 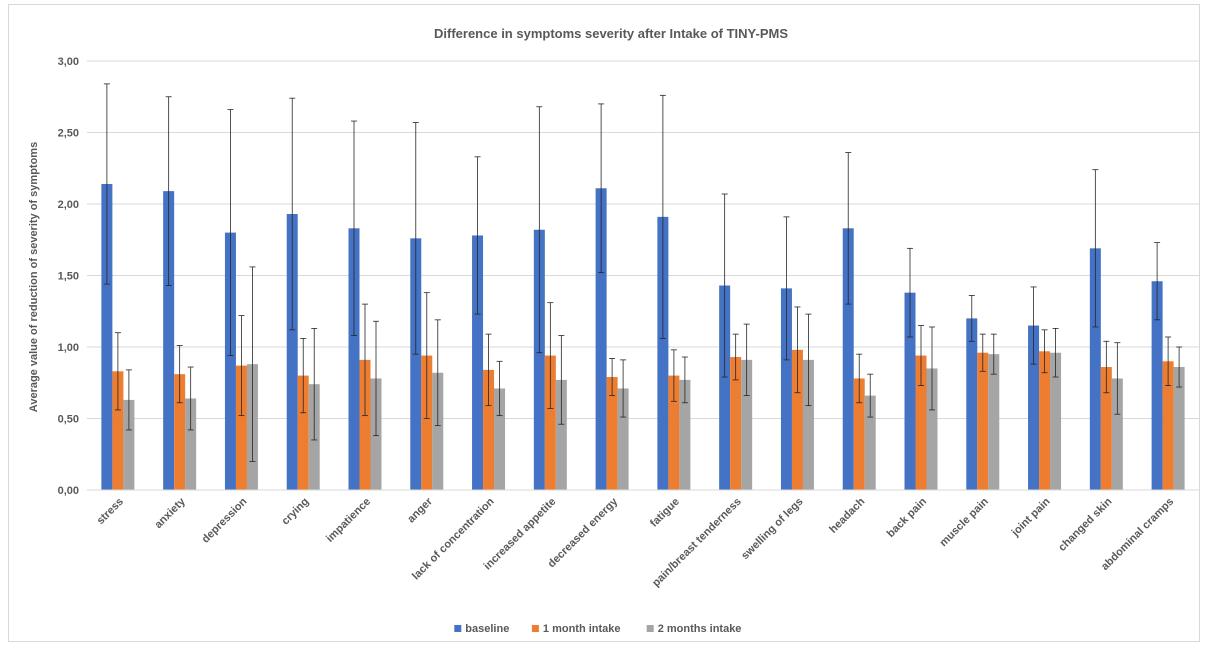 What do you see at coordinates (68, 134) in the screenshot?
I see `y-tick-label: 2,50` at bounding box center [68, 134].